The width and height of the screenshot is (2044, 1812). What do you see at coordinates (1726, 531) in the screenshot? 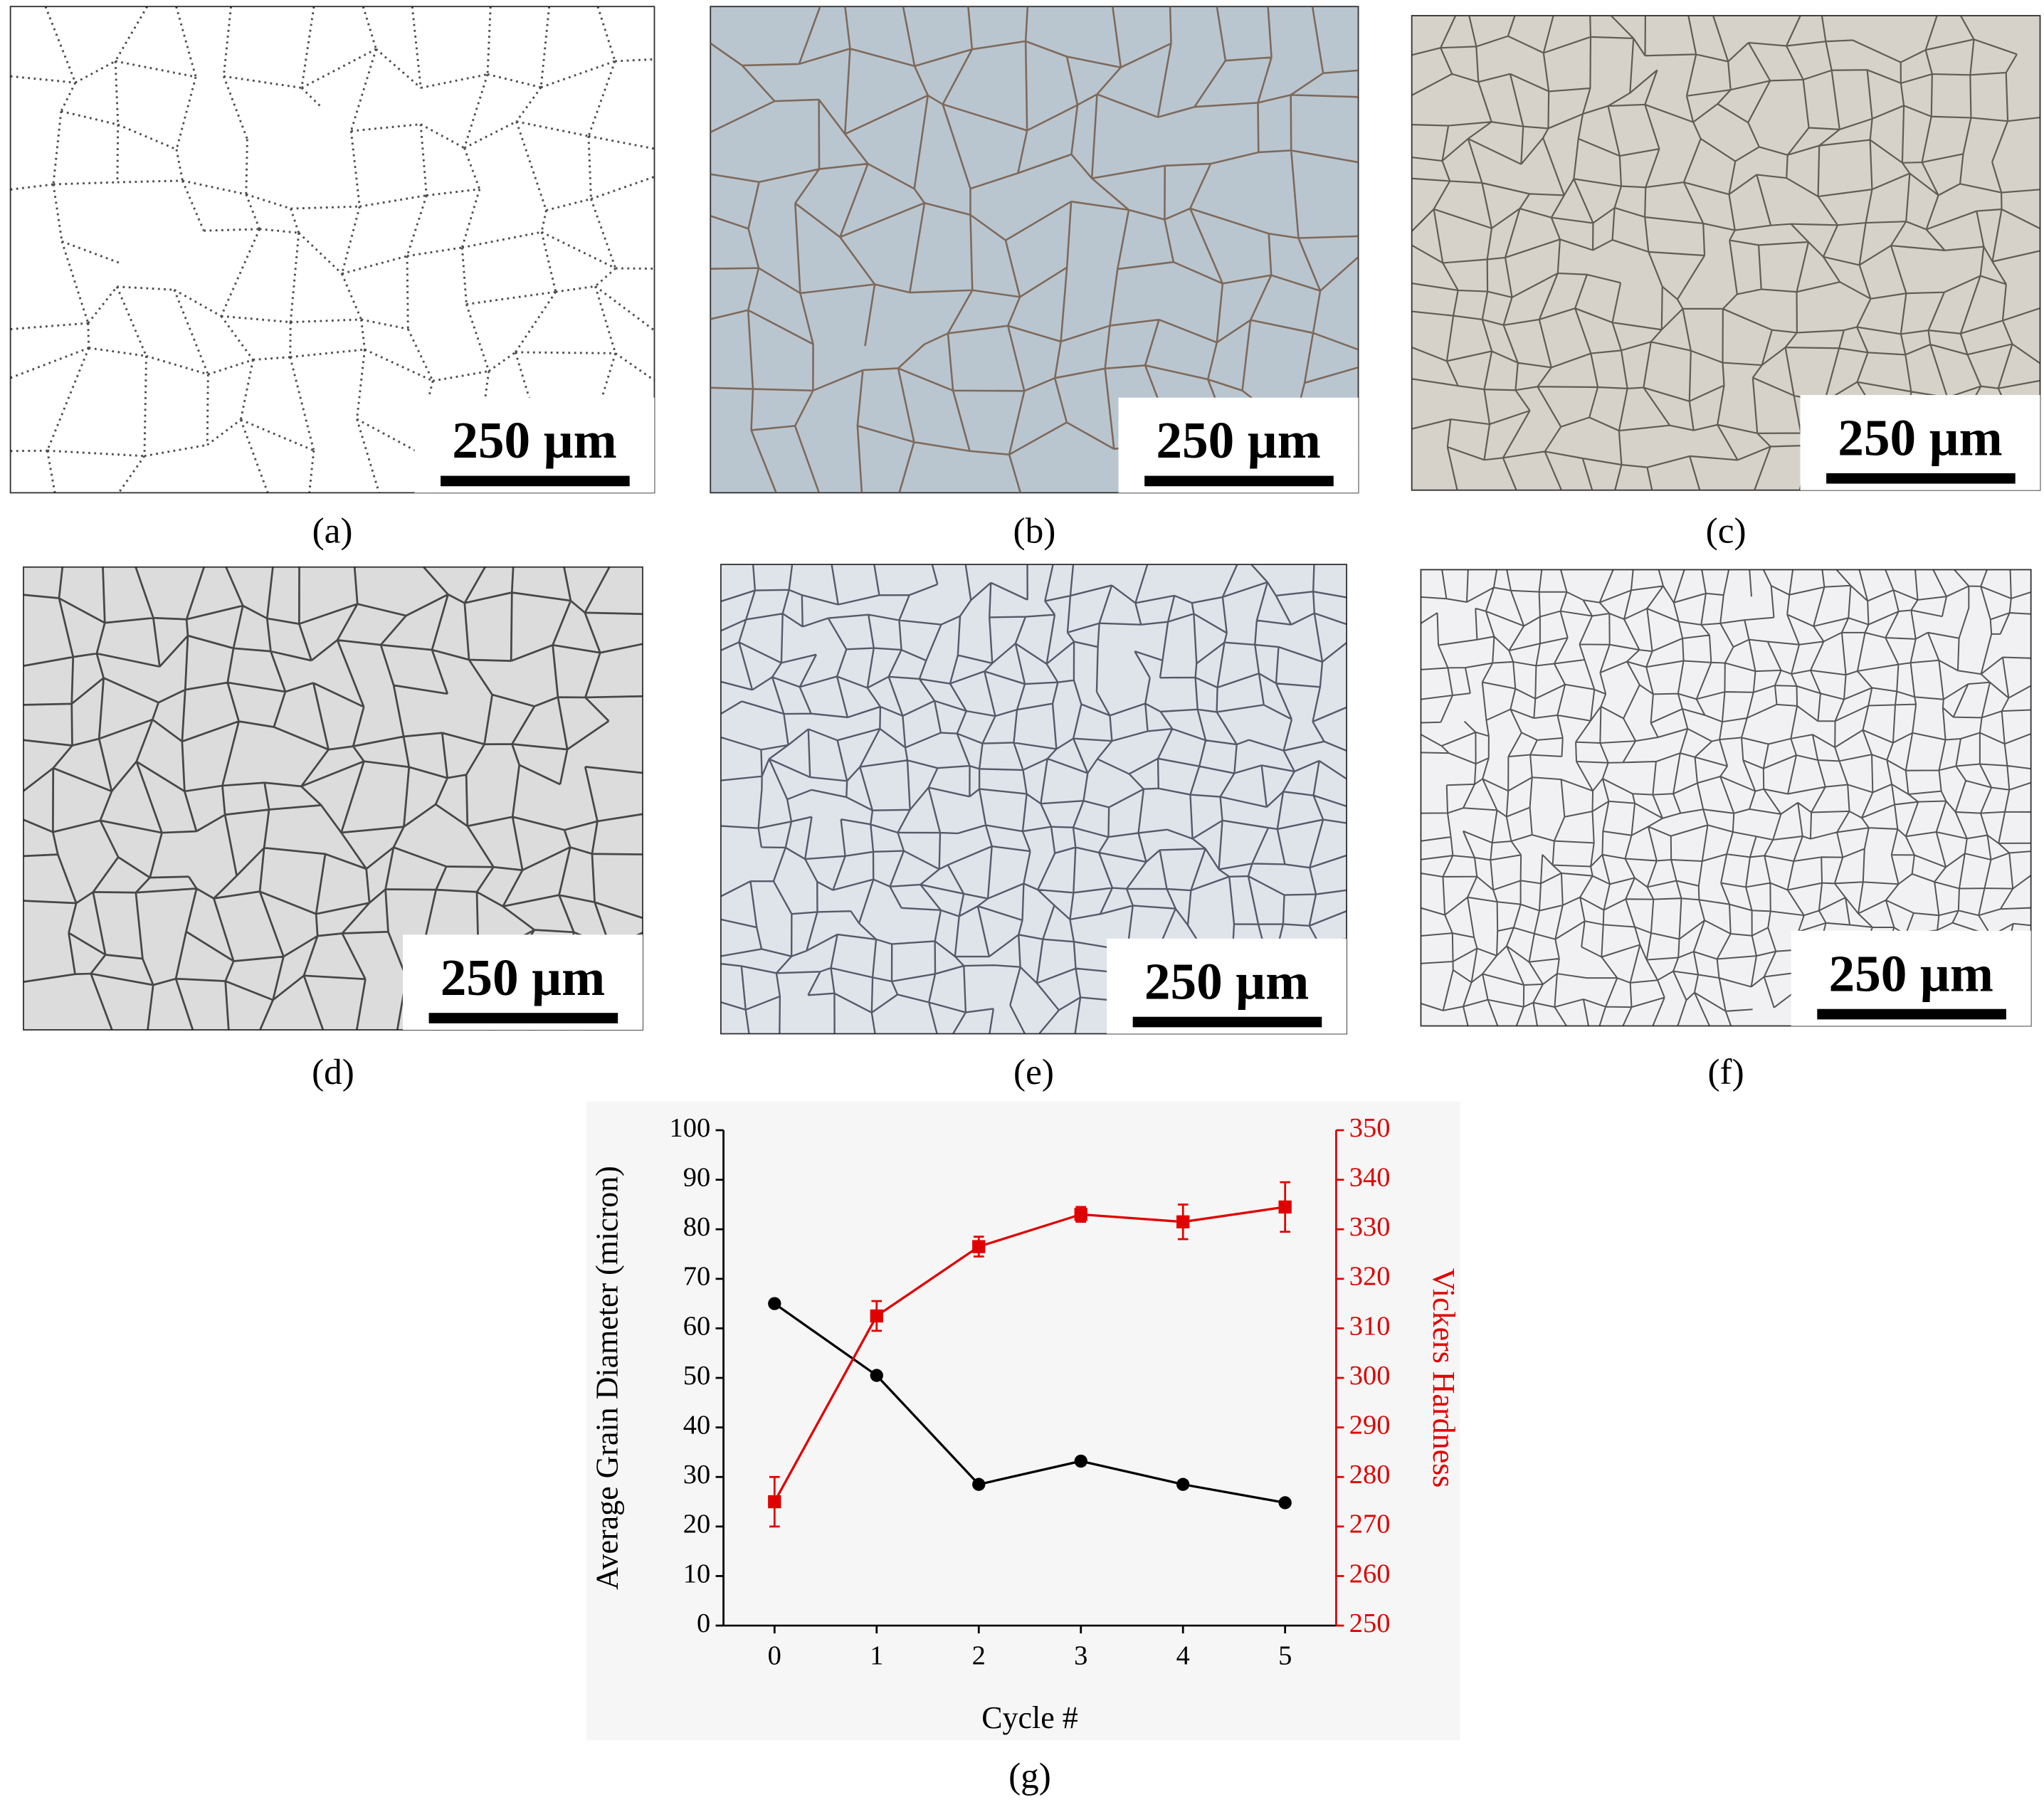
I see `panel-label: (c)` at bounding box center [1726, 531].